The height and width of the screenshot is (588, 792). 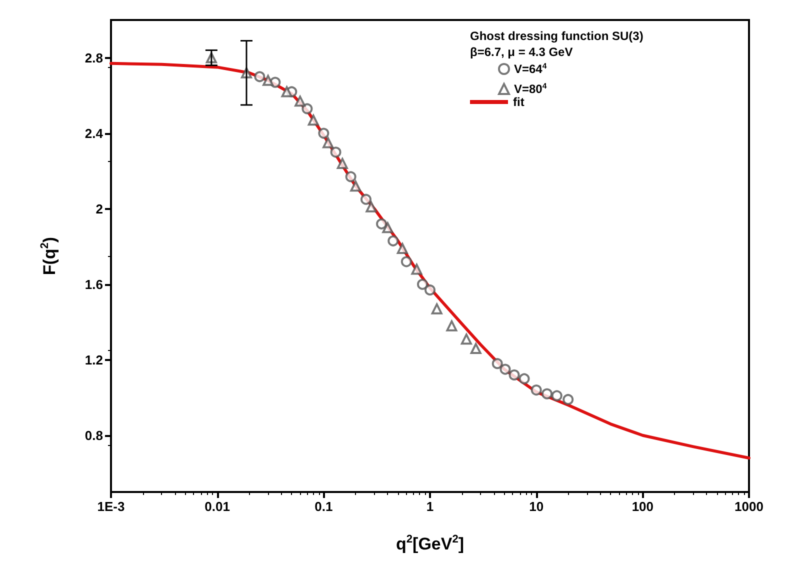 What do you see at coordinates (93, 284) in the screenshot?
I see `y-tick-label: 1.6` at bounding box center [93, 284].